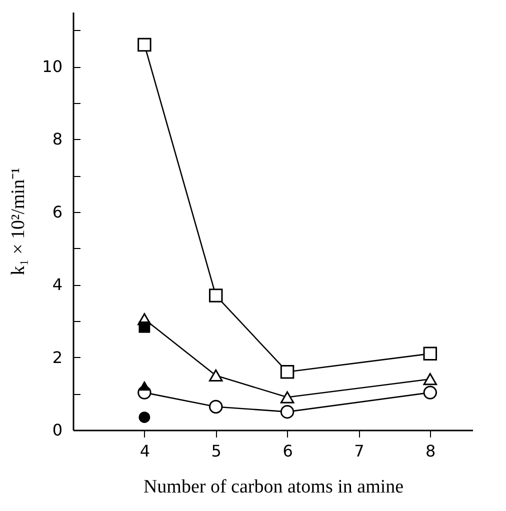 This screenshot has width=506, height=511. I want to click on y-tick-label: 0, so click(57, 430).